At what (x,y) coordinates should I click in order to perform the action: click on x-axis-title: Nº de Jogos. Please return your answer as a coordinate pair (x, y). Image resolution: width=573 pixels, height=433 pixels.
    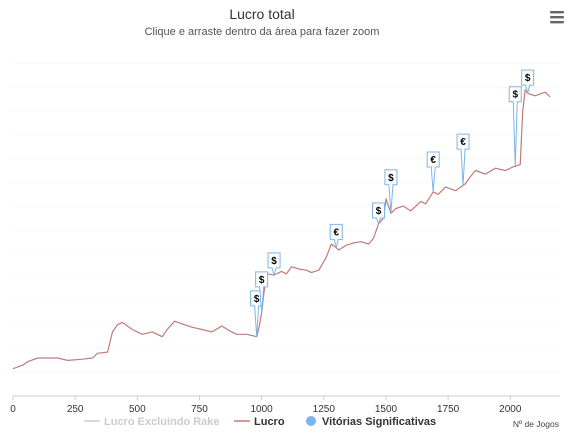
    Looking at the image, I should click on (536, 424).